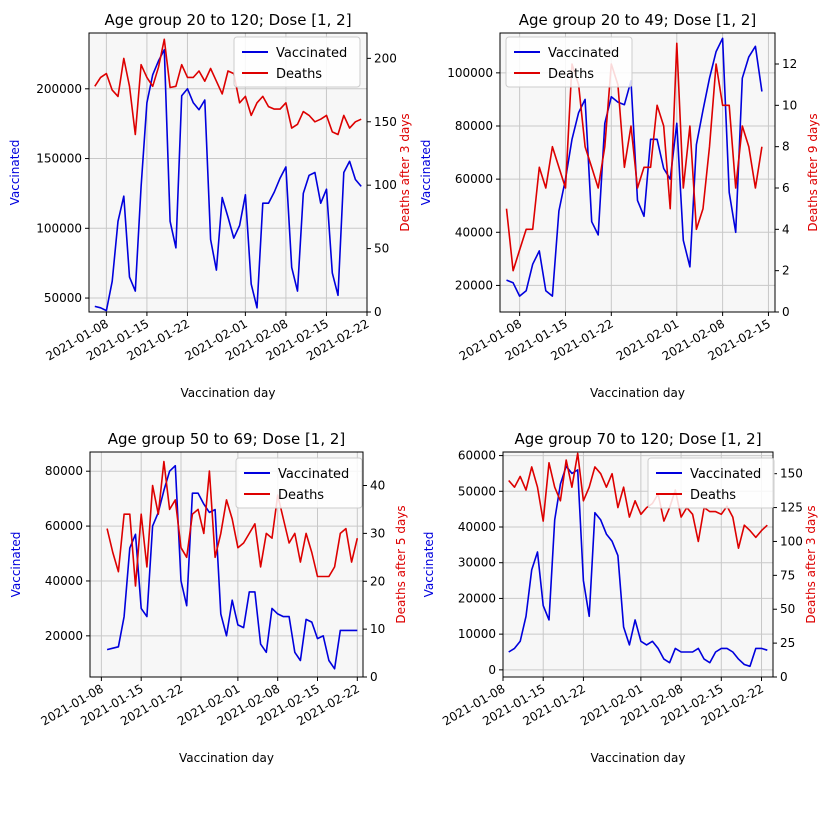 The image size is (822, 824). I want to click on y2-tick-label: 25, so click(787, 643).